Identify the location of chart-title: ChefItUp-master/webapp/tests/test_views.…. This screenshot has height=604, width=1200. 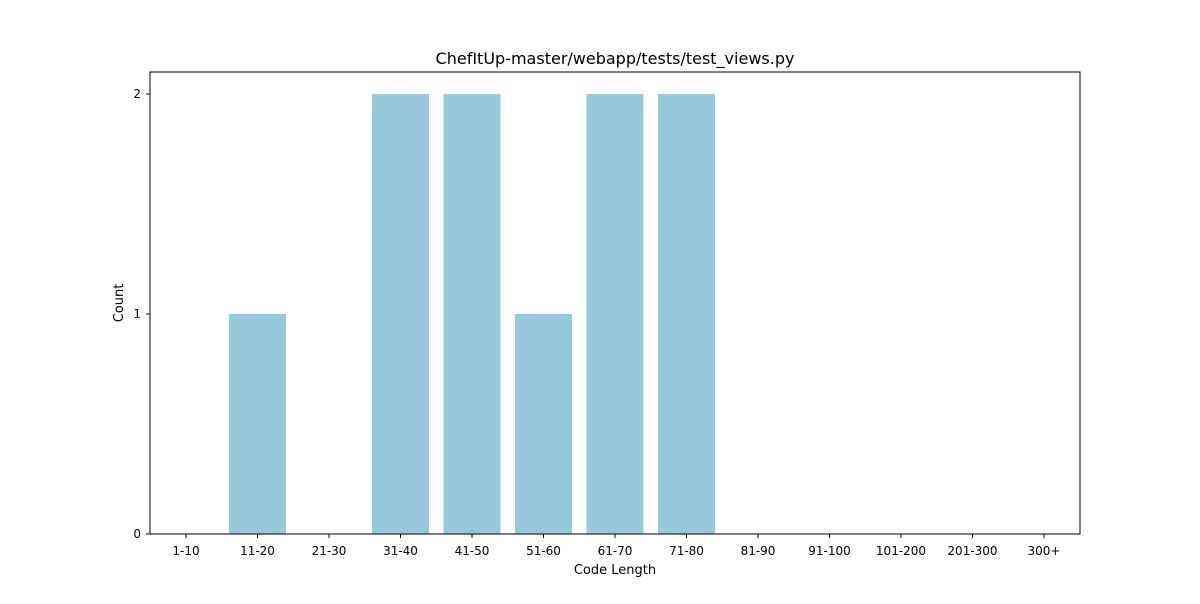
(615, 59).